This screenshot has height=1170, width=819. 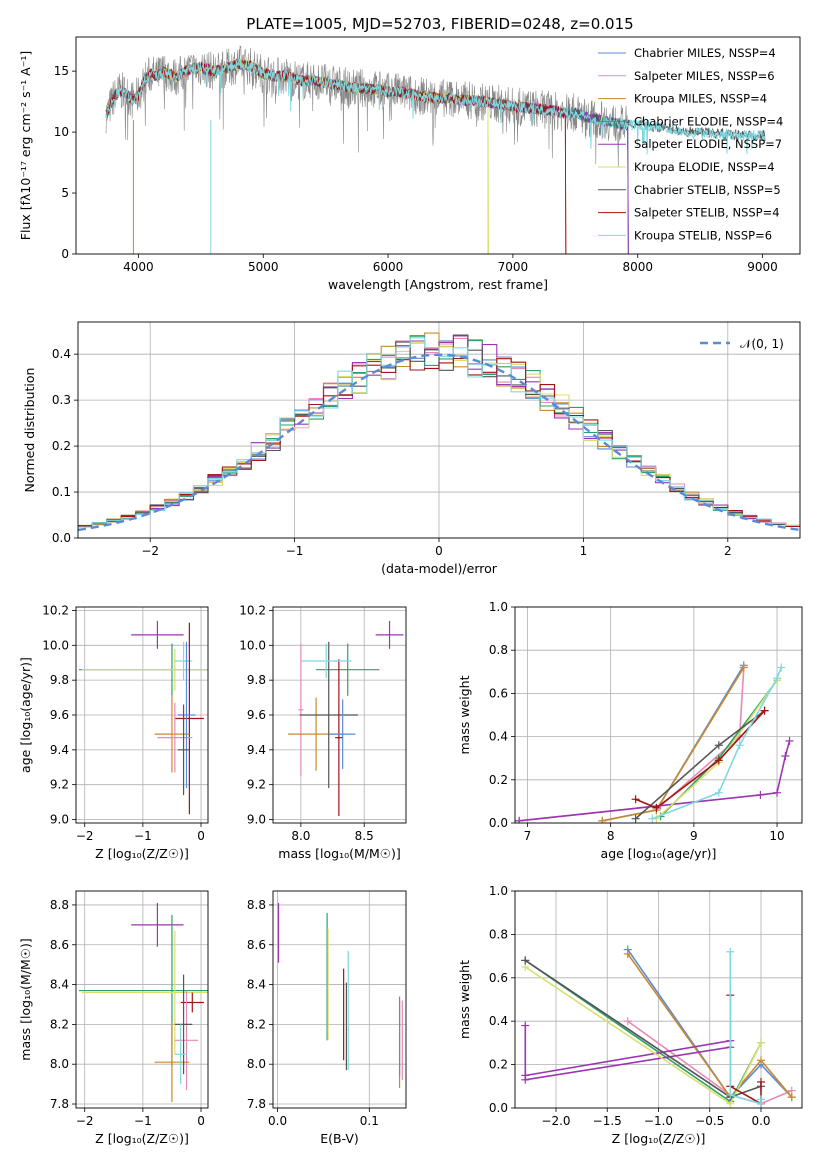 I want to click on x-tick-label: 0.0, so click(x=277, y=1121).